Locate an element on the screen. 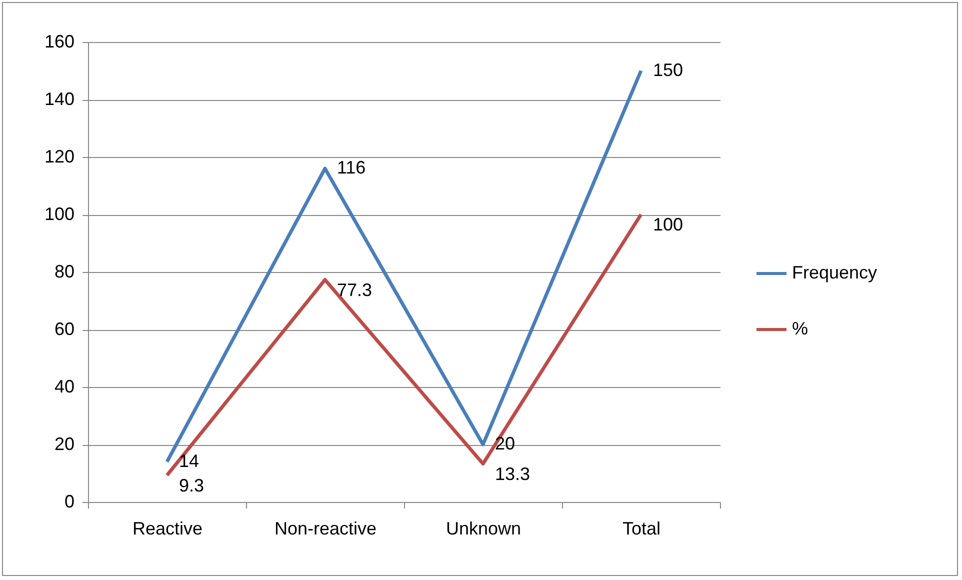  data-label: 100 is located at coordinates (668, 224).